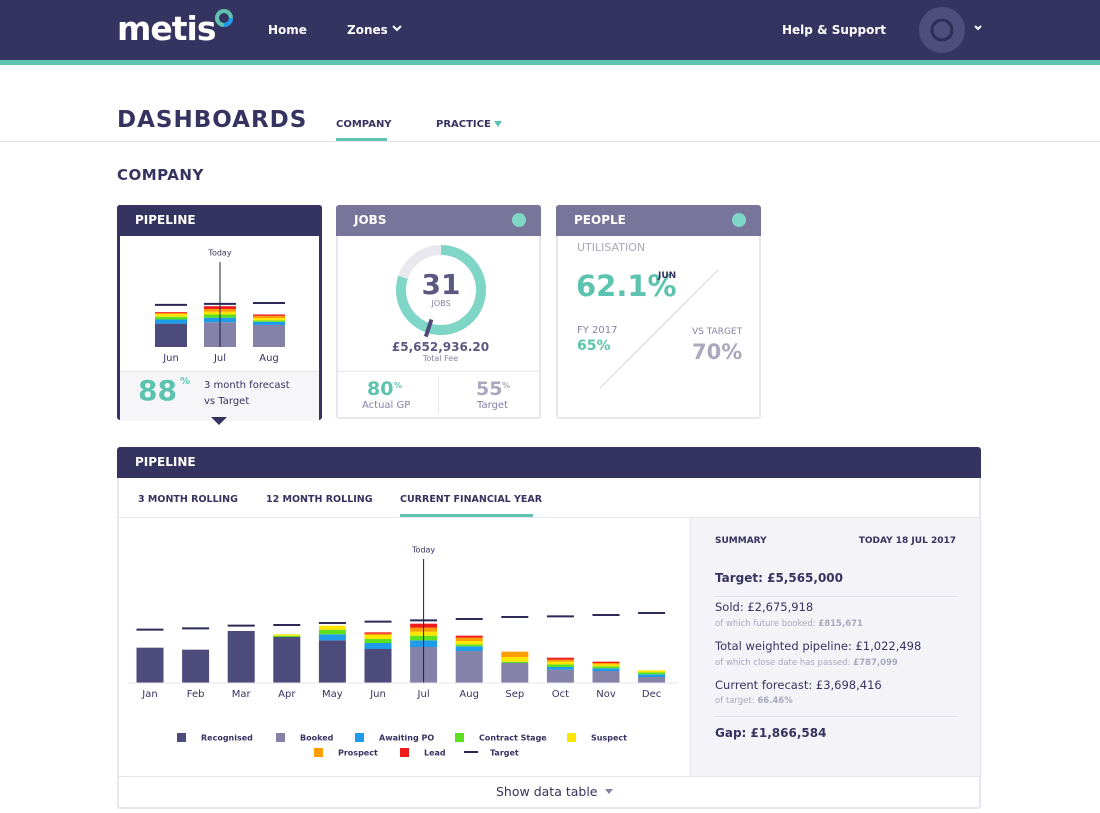 The width and height of the screenshot is (1100, 813). What do you see at coordinates (547, 791) in the screenshot?
I see `show-data-table: Show data table` at bounding box center [547, 791].